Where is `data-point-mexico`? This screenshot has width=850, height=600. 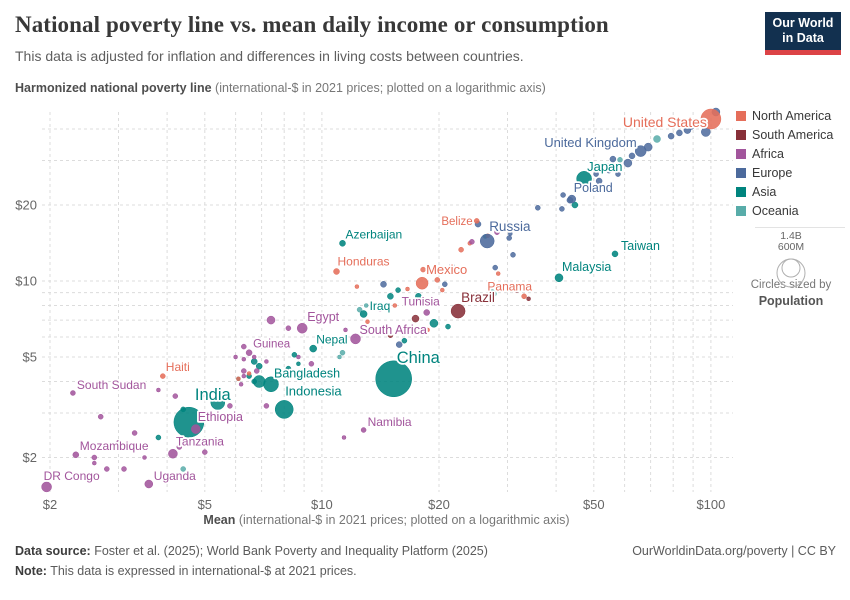 data-point-mexico is located at coordinates (422, 283).